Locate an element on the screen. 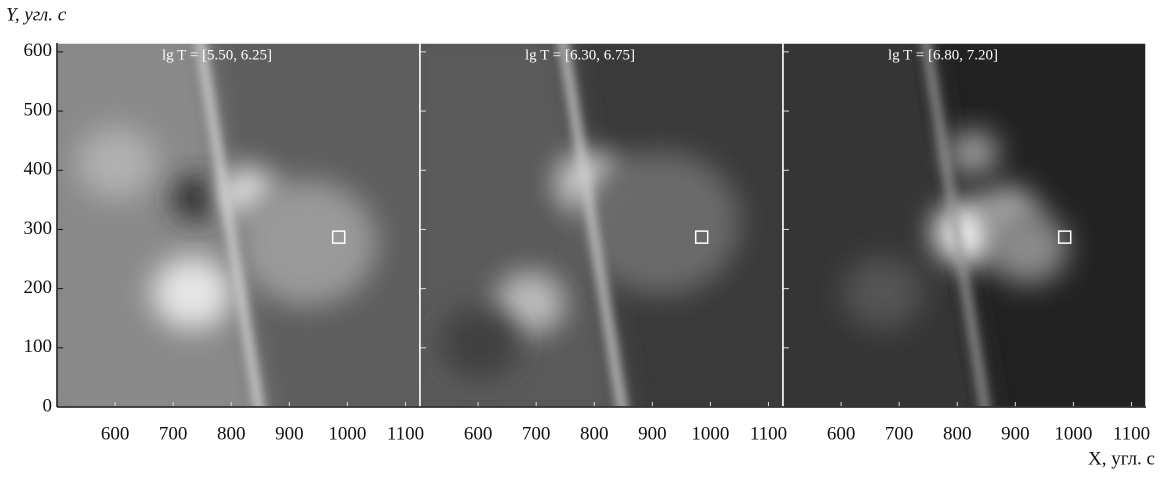 This screenshot has height=478, width=1161. panel-label: lg T = [6.30, 6.75] is located at coordinates (580, 55).